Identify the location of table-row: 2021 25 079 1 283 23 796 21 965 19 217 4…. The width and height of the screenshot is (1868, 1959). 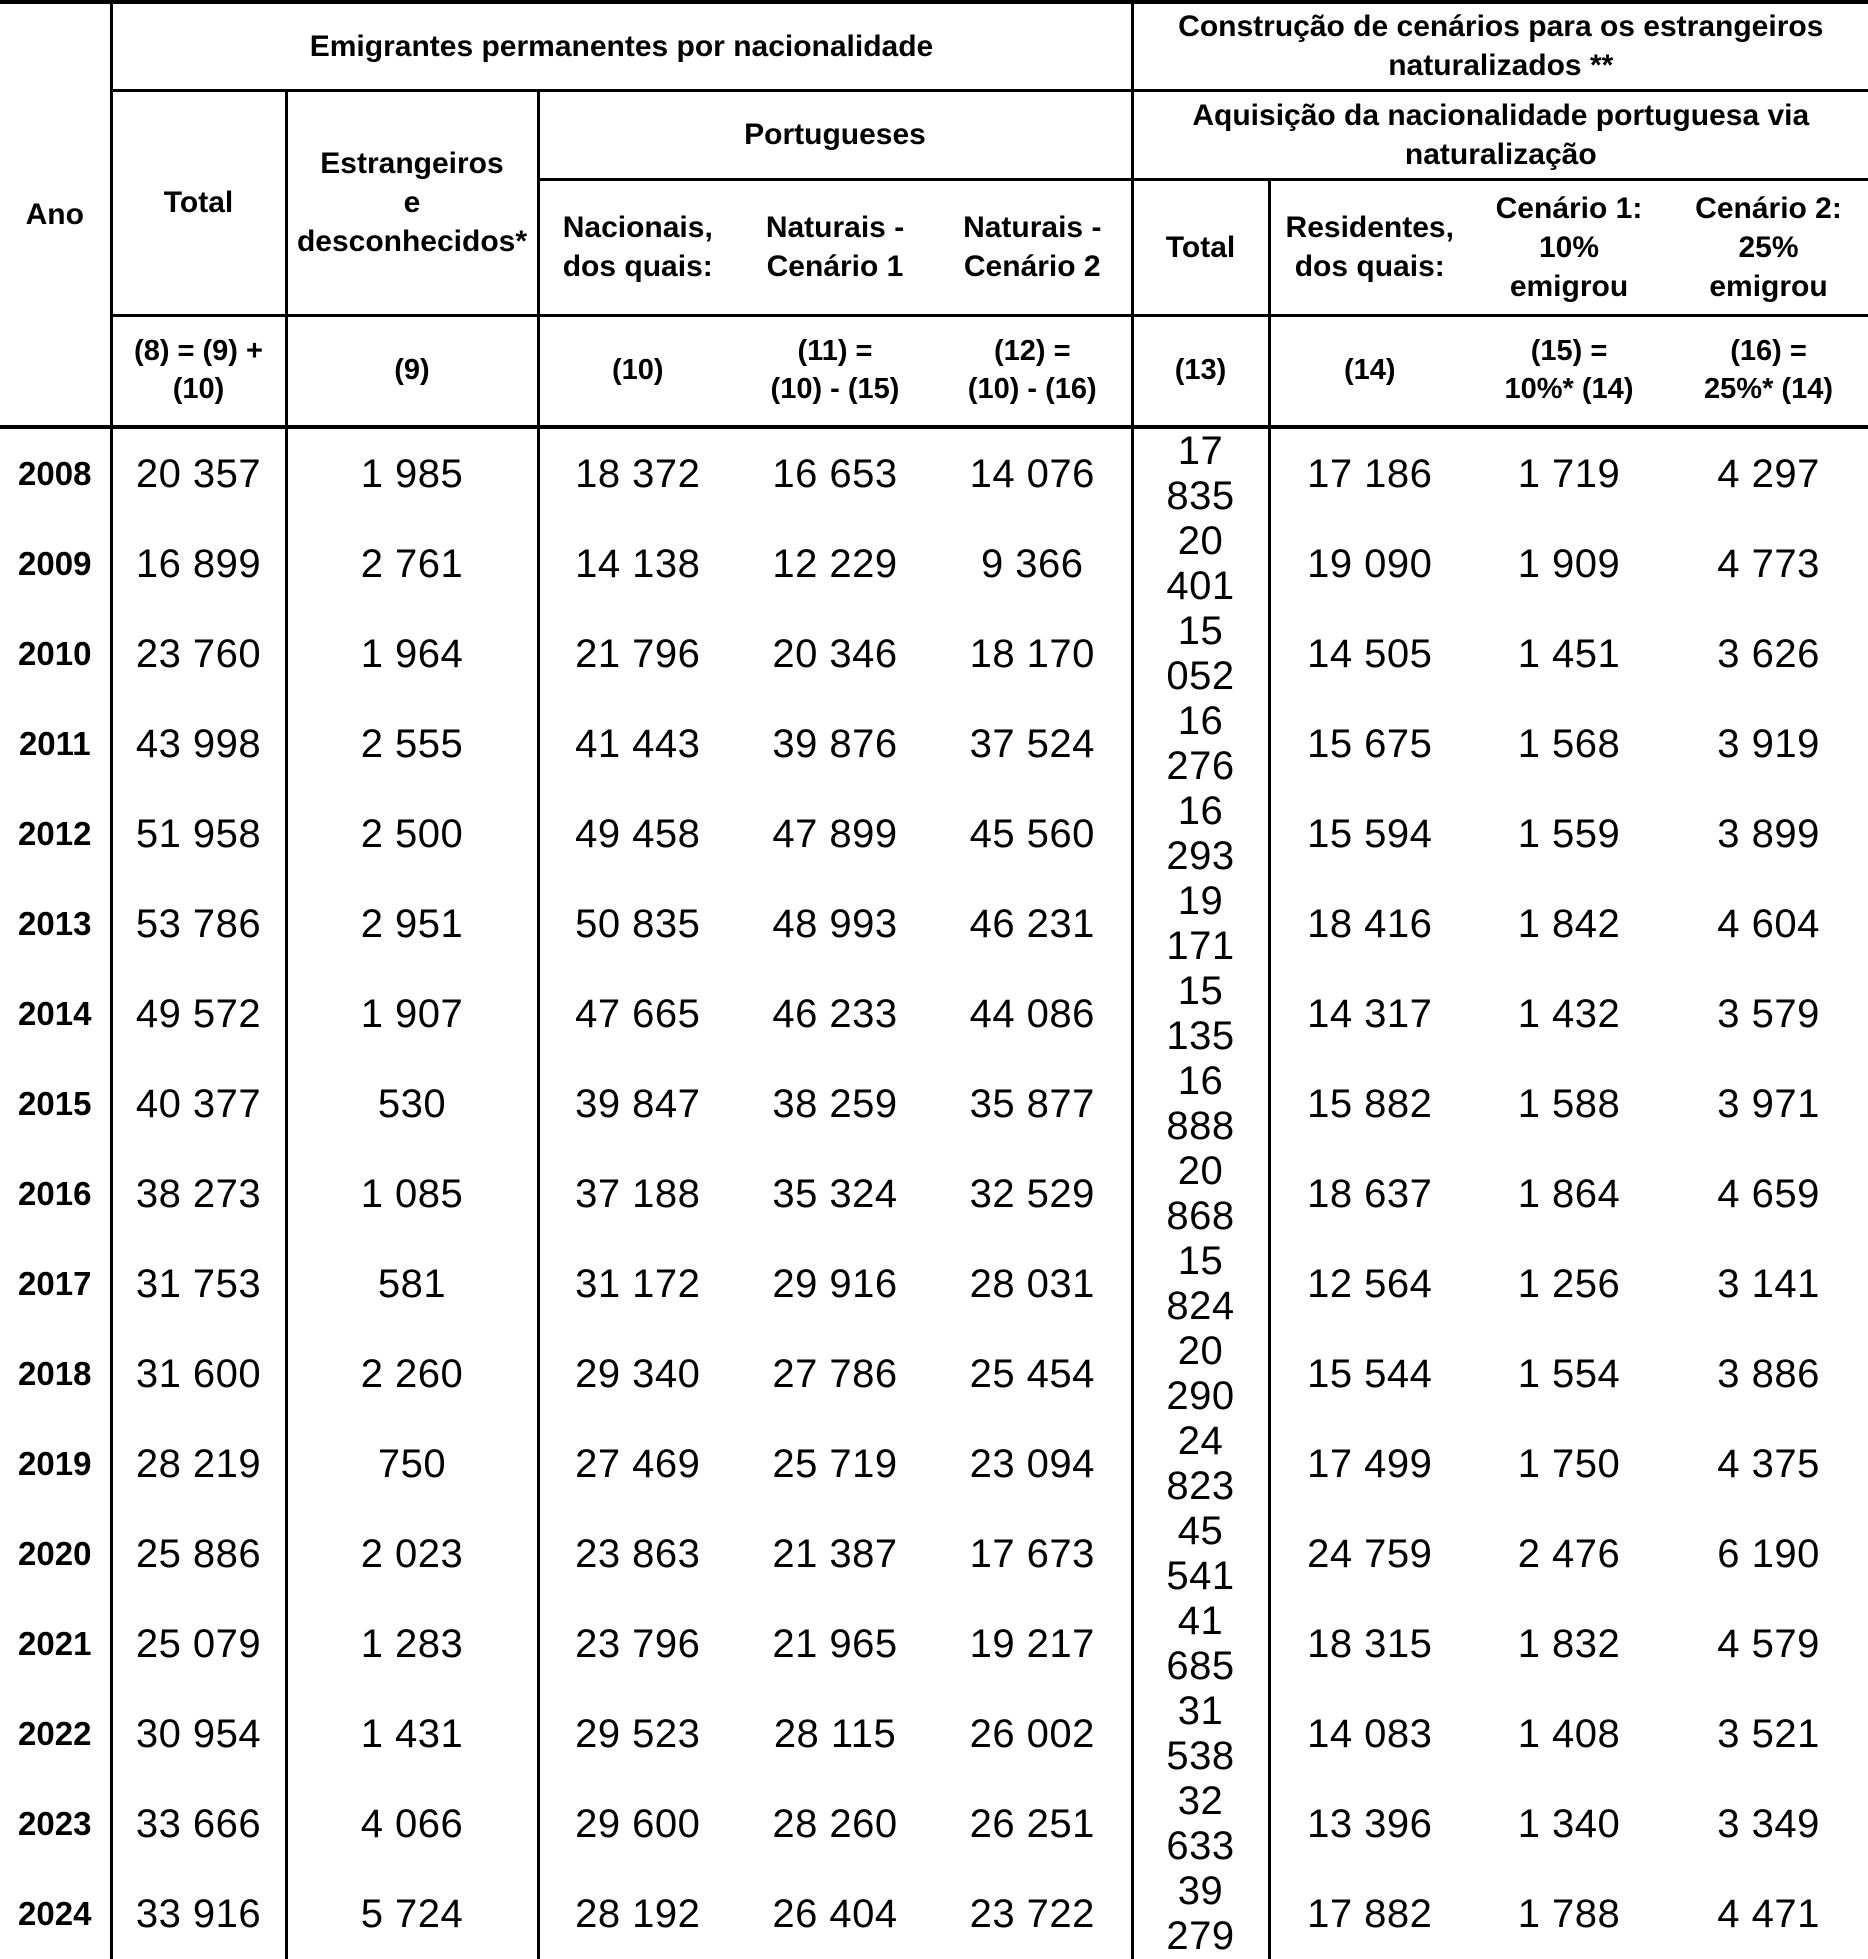
(934, 1644).